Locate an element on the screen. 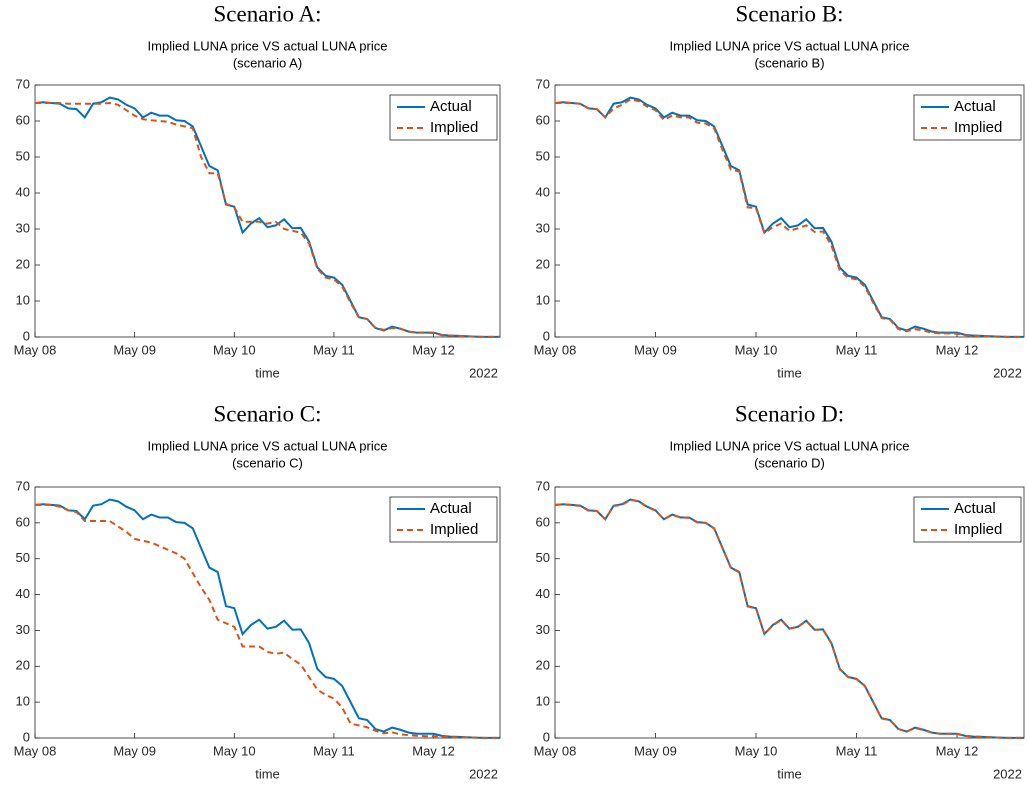  super-title: Scenario A: is located at coordinates (268, 13).